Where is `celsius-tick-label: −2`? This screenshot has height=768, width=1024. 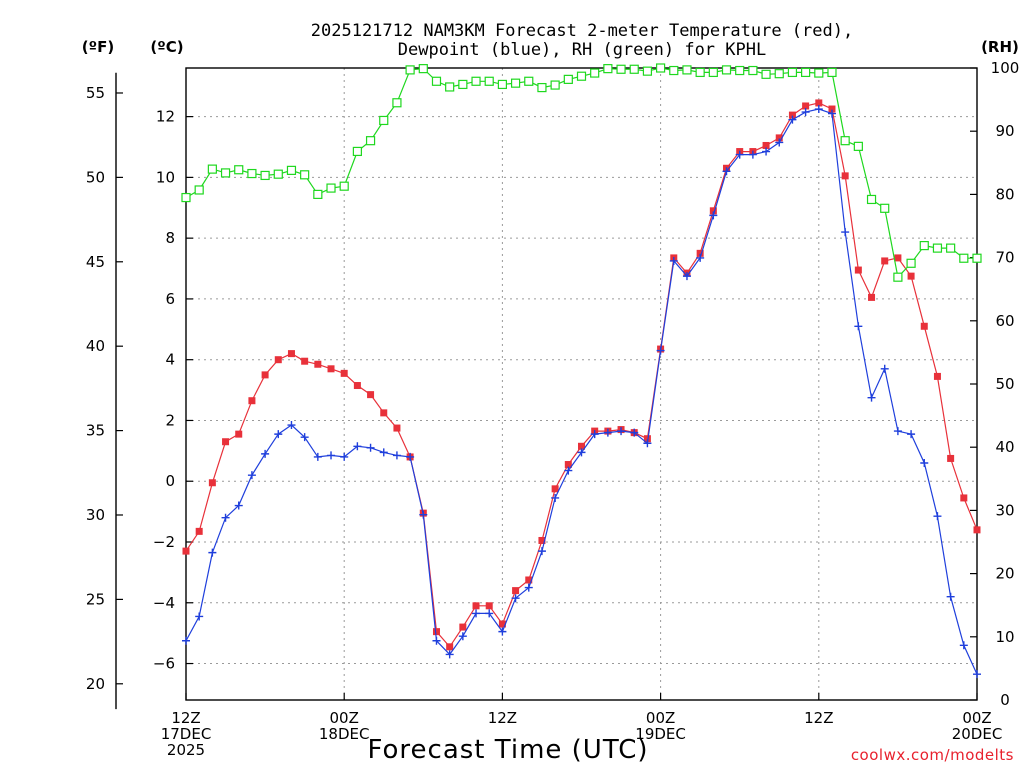 celsius-tick-label: −2 is located at coordinates (164, 542).